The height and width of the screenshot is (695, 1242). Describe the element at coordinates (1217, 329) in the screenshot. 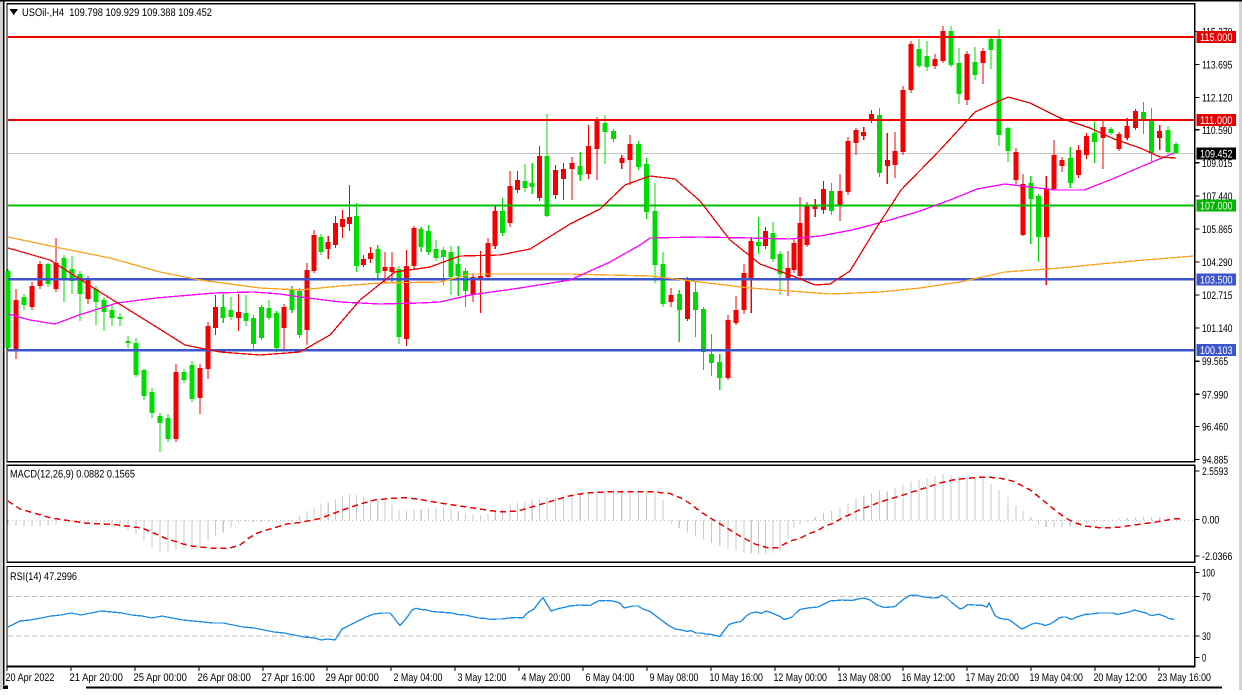

I see `svg-text: 101.140` at that location.